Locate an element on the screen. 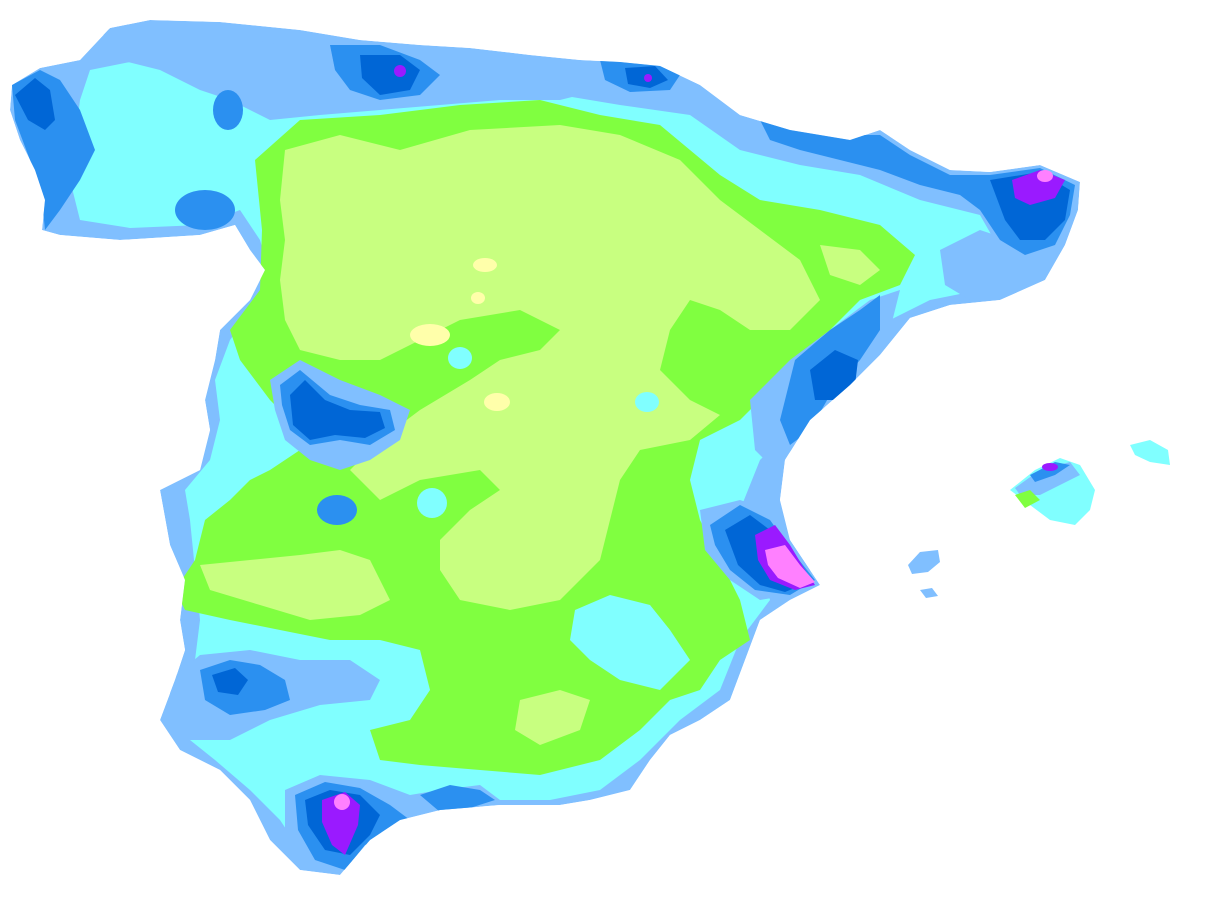 The width and height of the screenshot is (1213, 900). contour-level-2-south is located at coordinates (295, 585).